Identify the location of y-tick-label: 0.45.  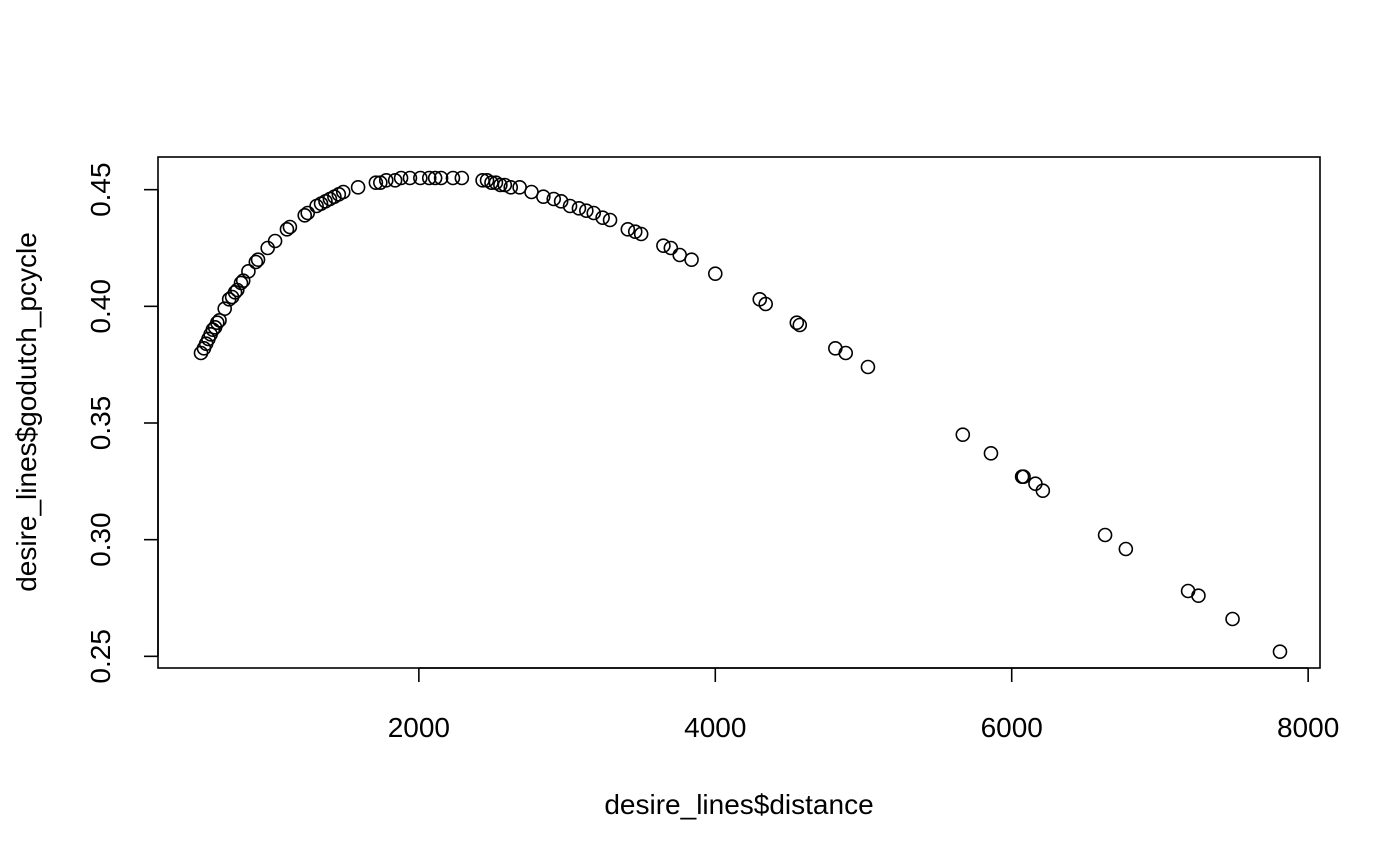
(100, 189).